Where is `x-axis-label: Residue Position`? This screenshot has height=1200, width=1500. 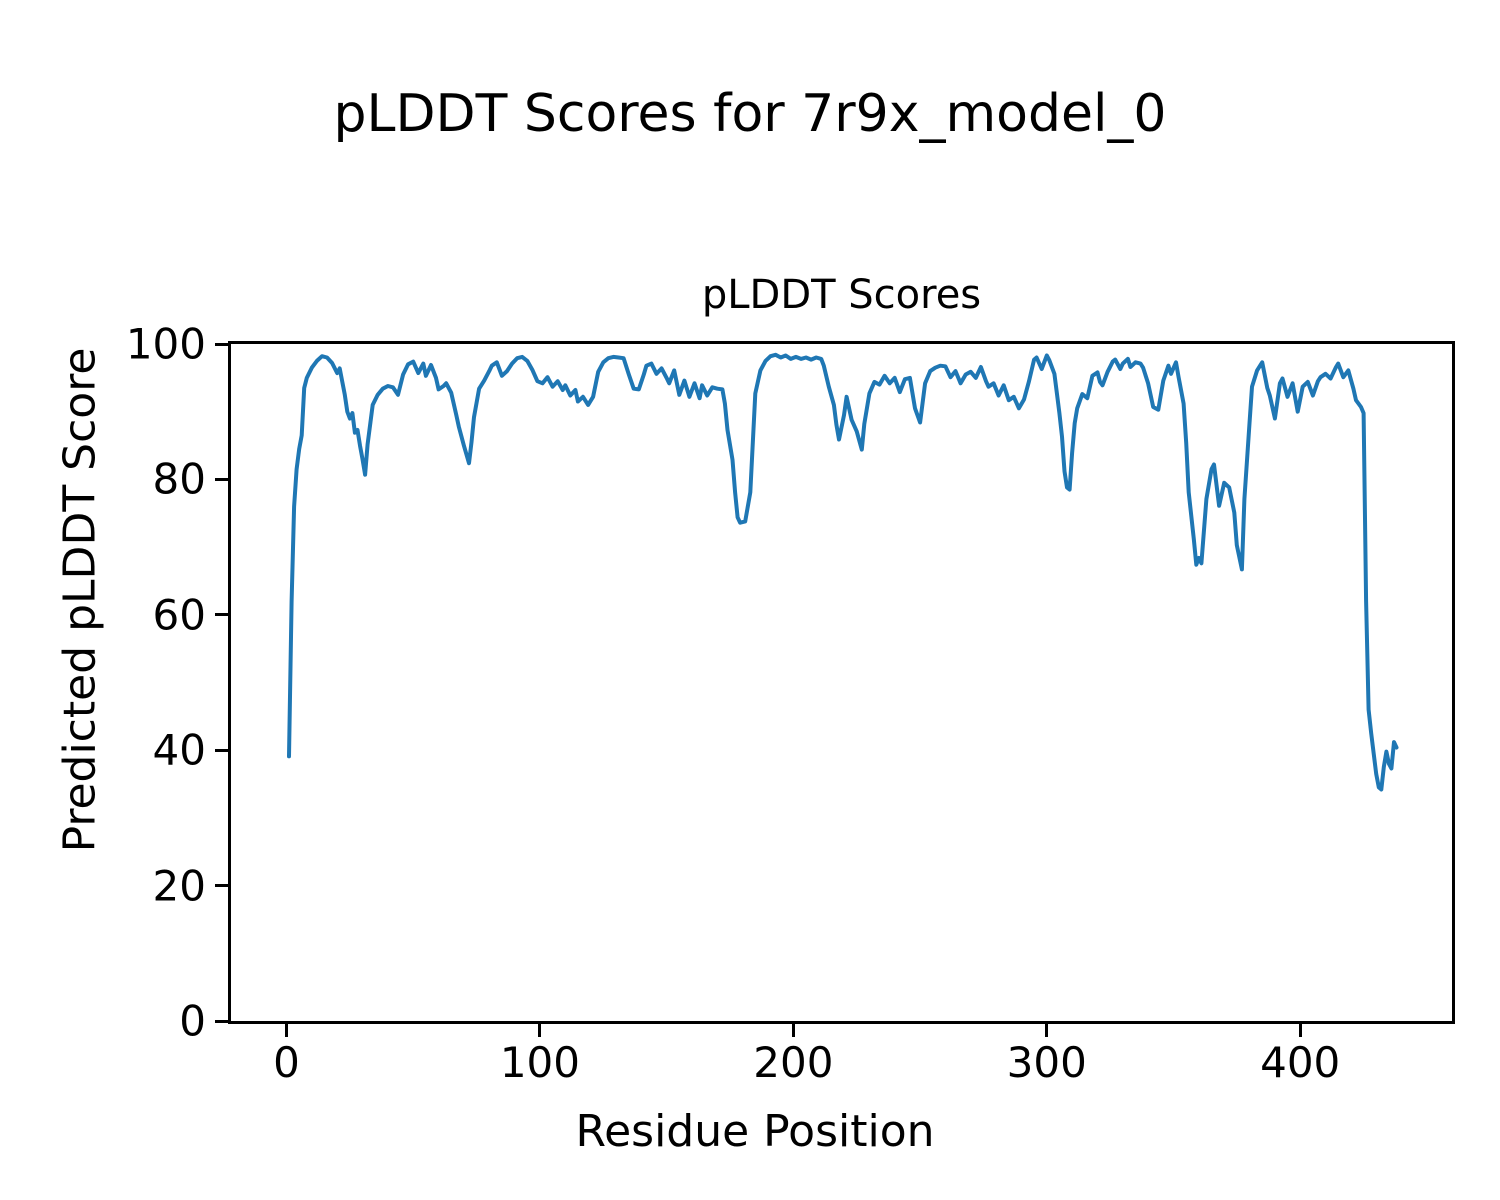 x-axis-label: Residue Position is located at coordinates (755, 1131).